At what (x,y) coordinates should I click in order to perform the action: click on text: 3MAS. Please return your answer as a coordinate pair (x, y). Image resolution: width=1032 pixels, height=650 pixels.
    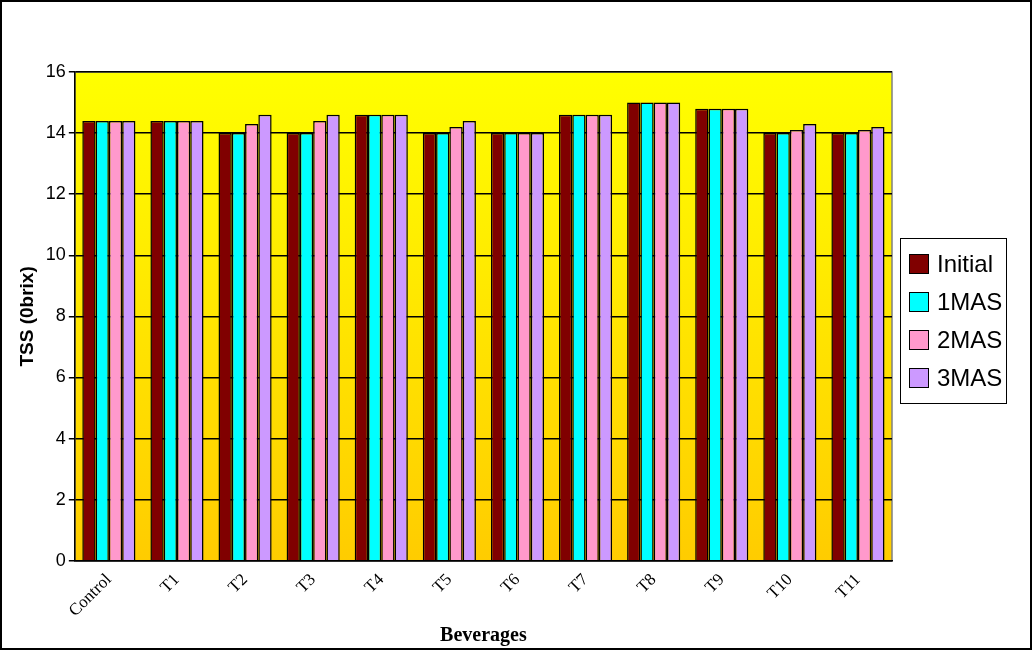
    Looking at the image, I should click on (970, 378).